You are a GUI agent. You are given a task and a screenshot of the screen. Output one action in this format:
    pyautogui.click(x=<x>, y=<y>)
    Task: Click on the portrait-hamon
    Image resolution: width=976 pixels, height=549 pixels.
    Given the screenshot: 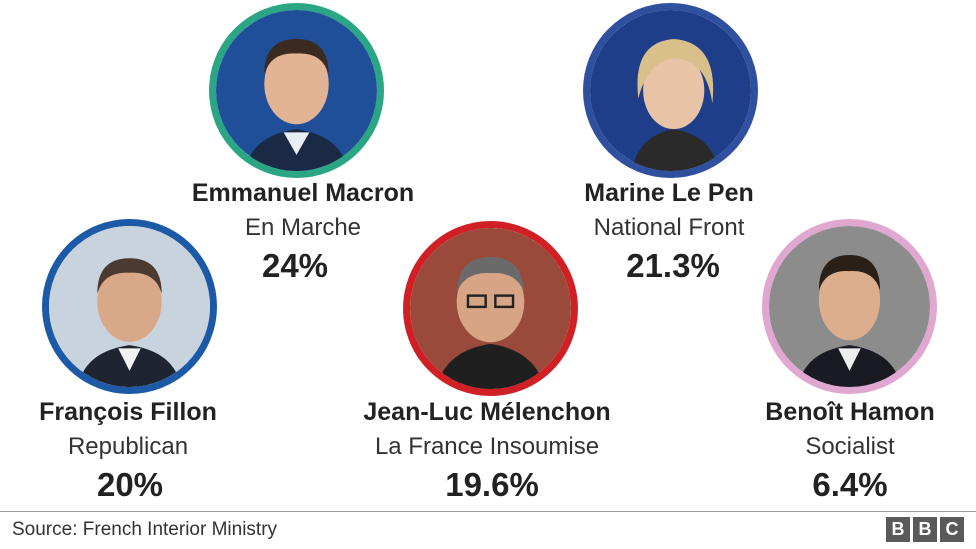 What is the action you would take?
    pyautogui.click(x=849, y=306)
    